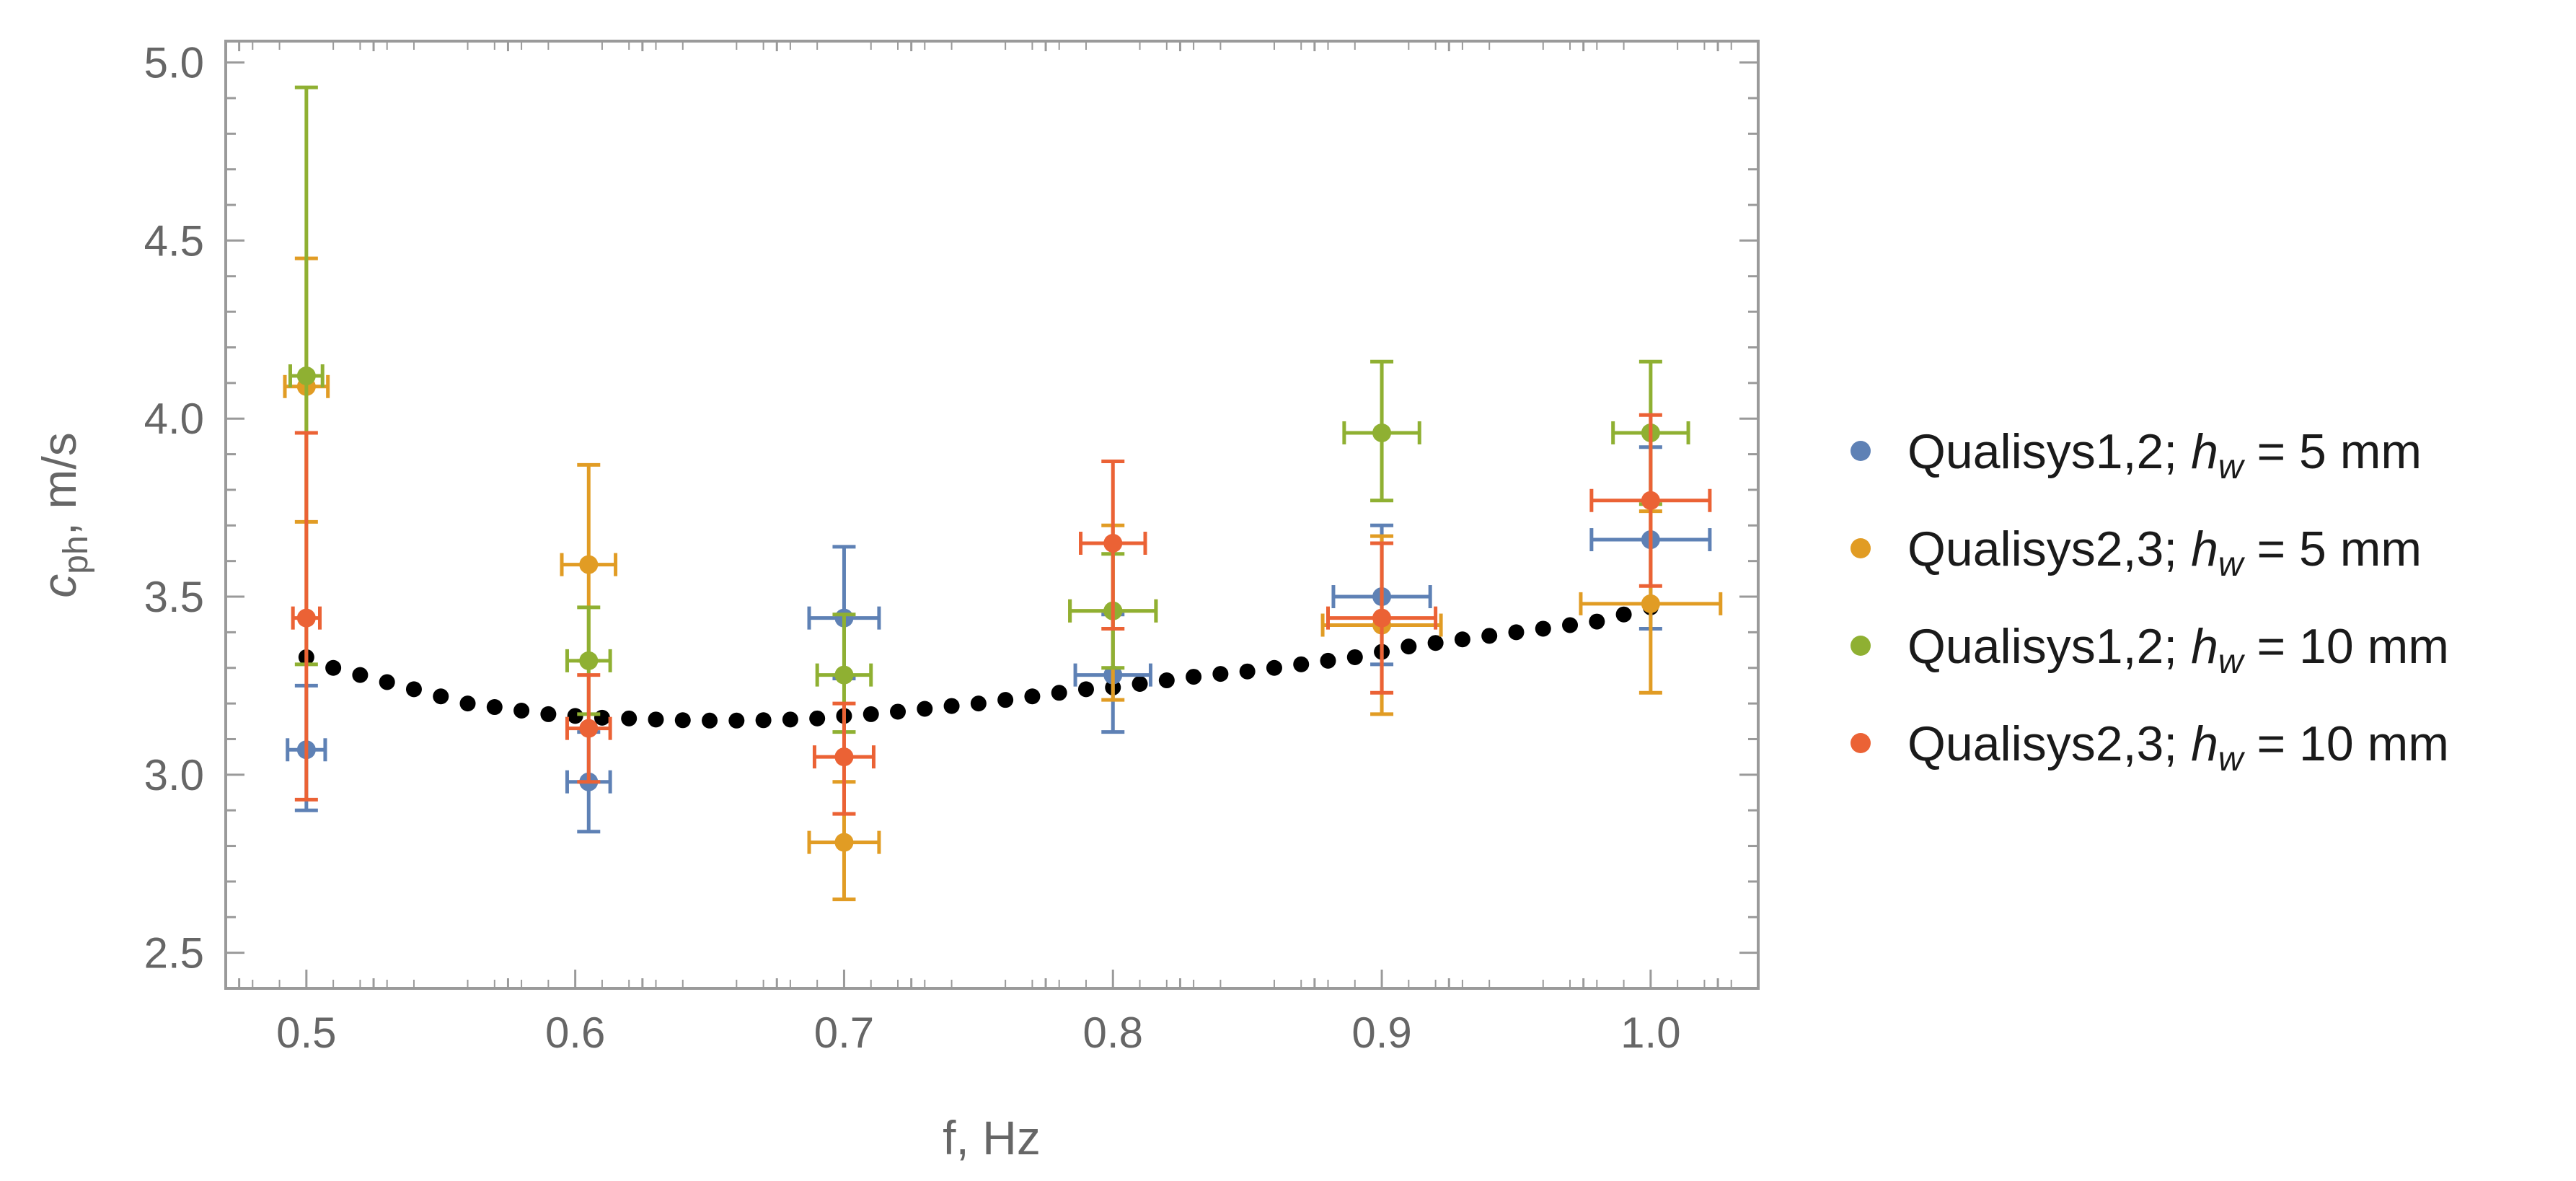  Describe the element at coordinates (575, 1033) in the screenshot. I see `x-tick-label: 0.6` at that location.